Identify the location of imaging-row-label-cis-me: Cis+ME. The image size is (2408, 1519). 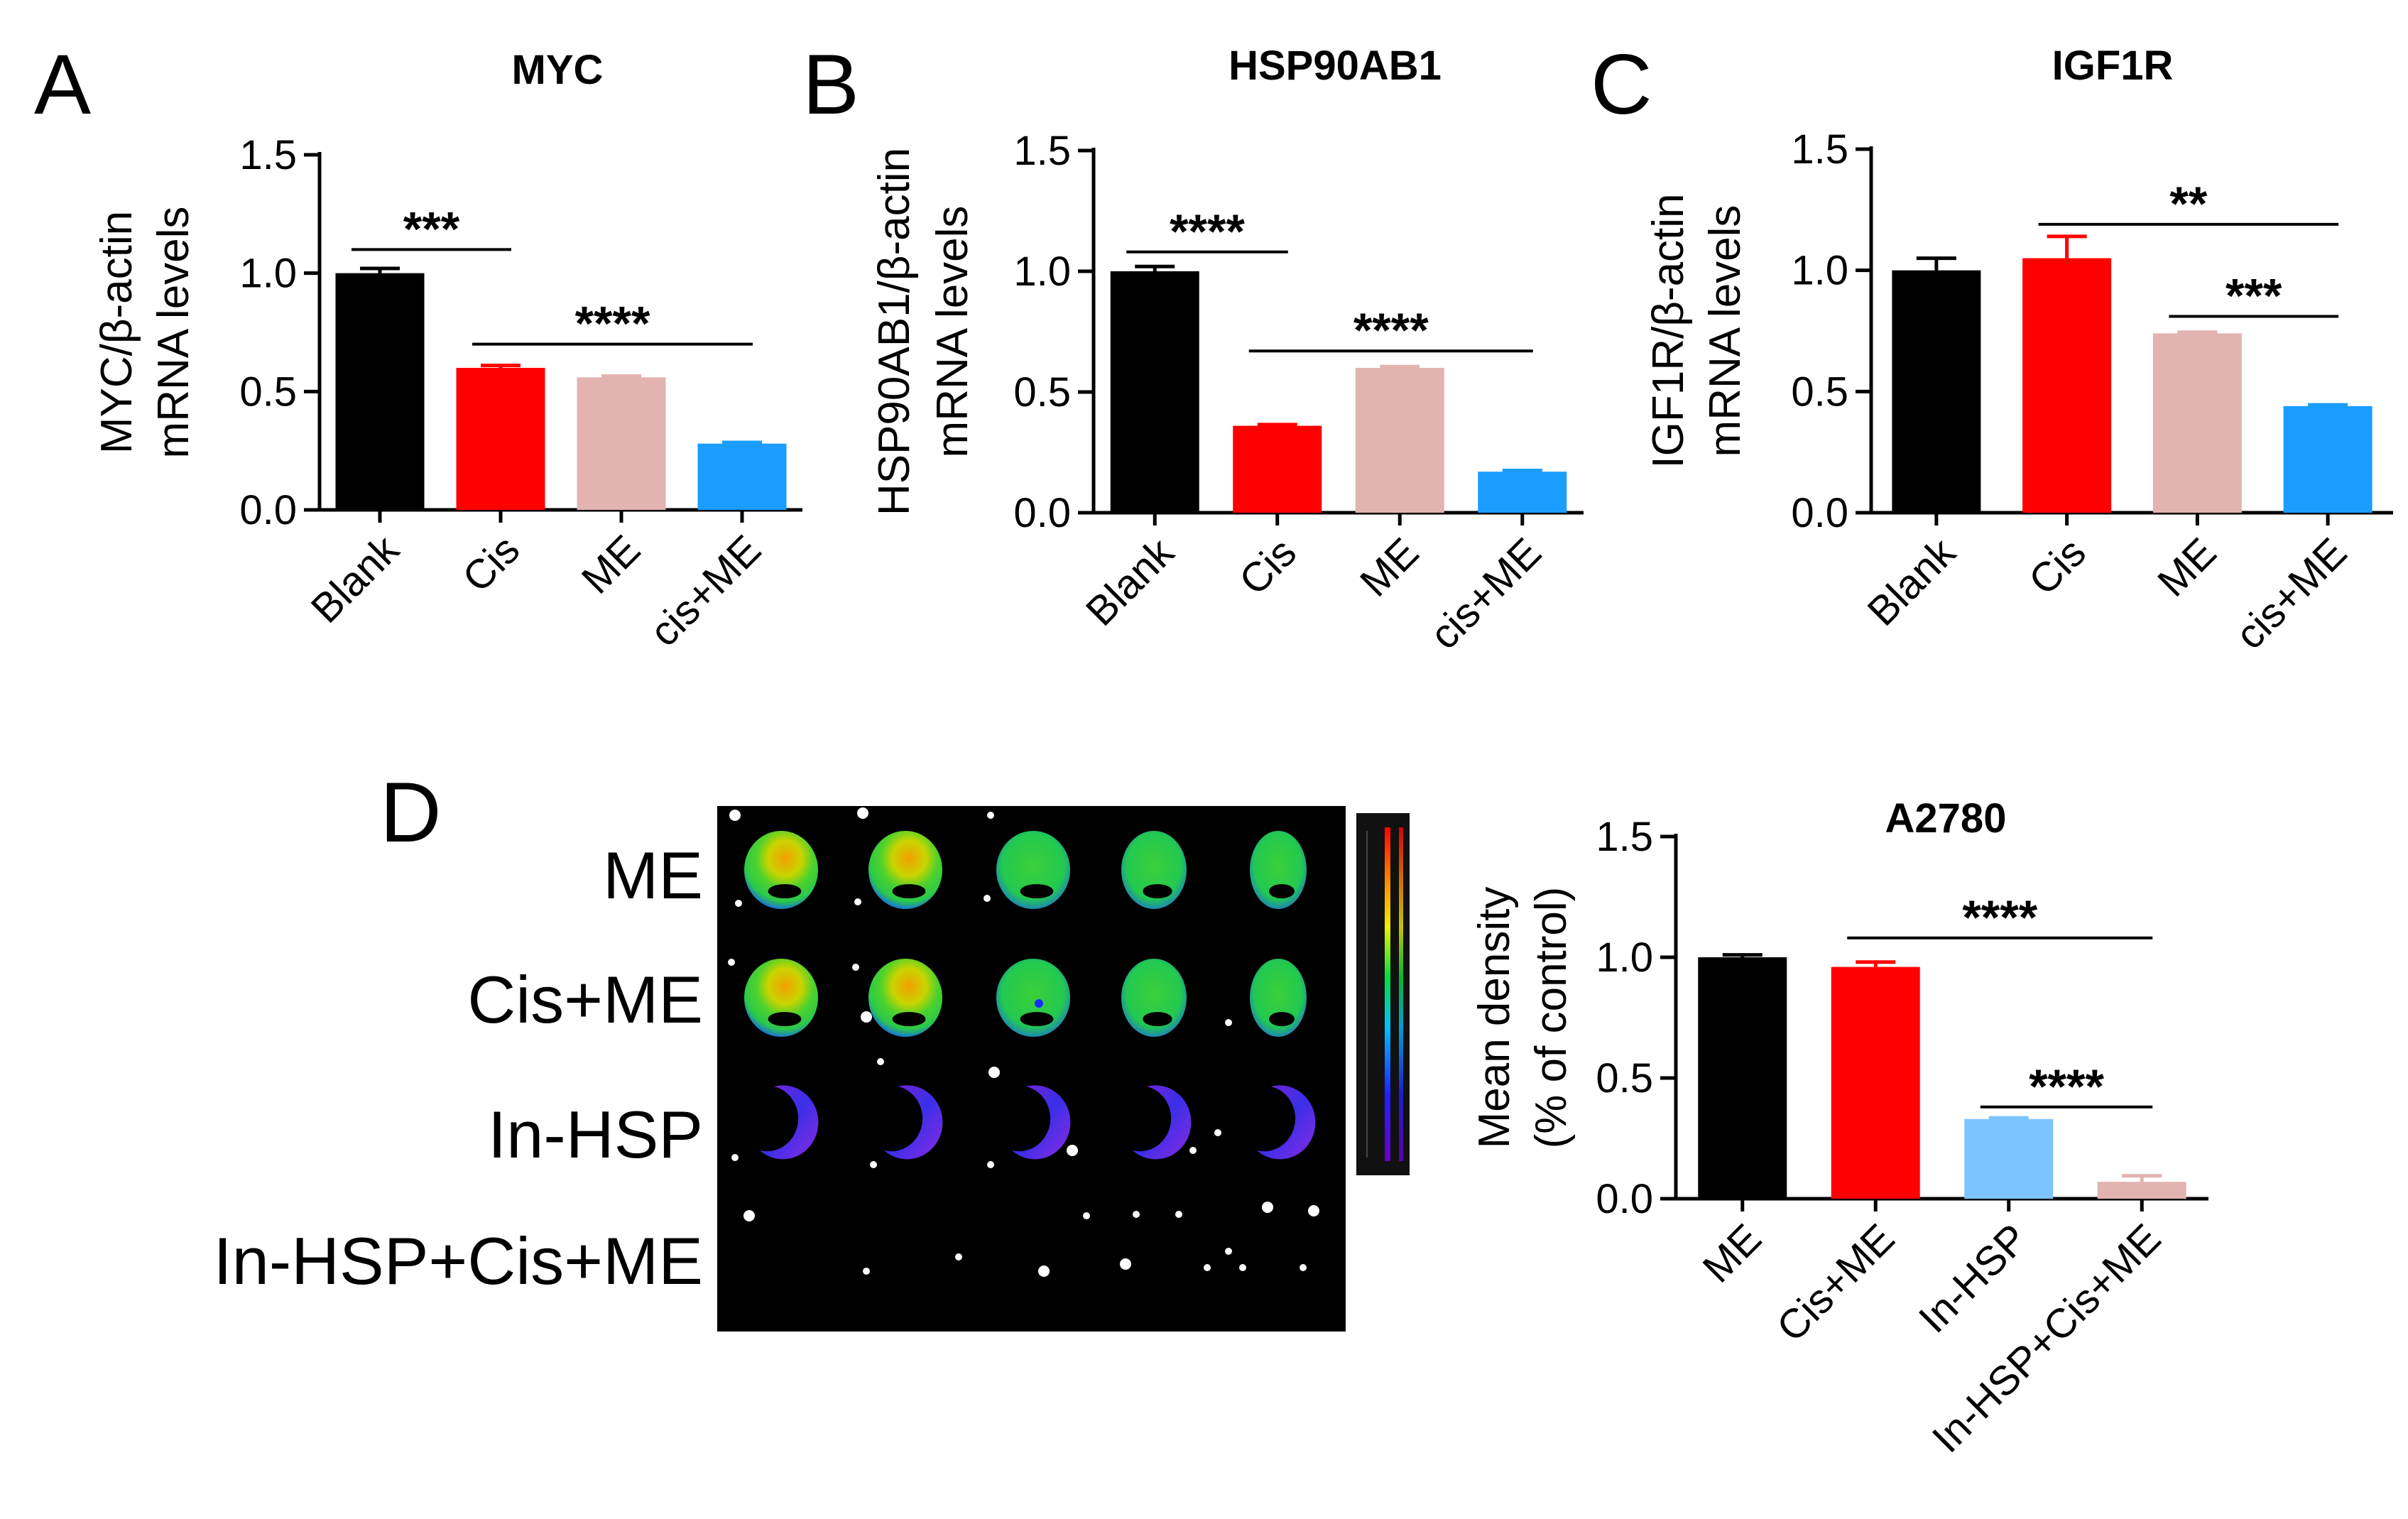
(585, 1000).